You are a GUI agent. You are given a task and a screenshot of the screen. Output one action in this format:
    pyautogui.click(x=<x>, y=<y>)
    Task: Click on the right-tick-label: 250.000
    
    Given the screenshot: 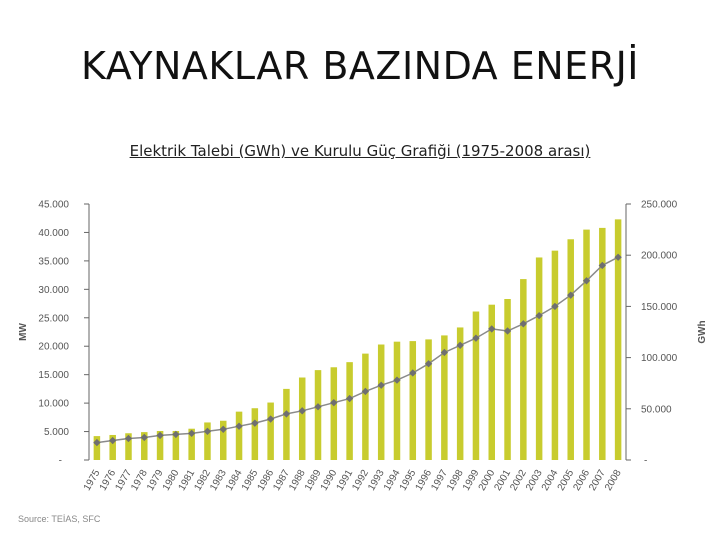 What is the action you would take?
    pyautogui.click(x=659, y=205)
    